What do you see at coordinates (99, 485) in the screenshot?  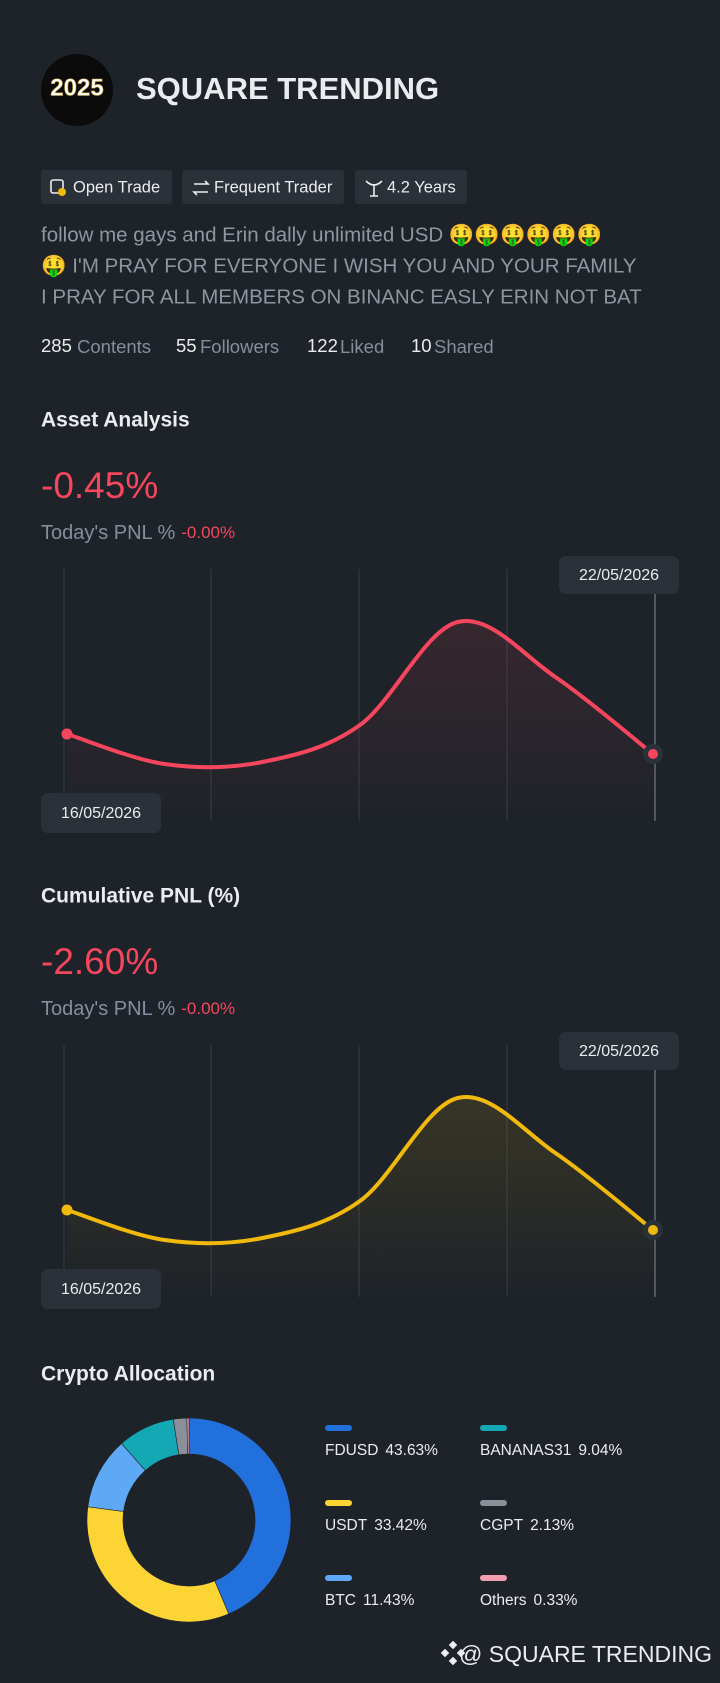 I see `headline-value: -0.45%` at bounding box center [99, 485].